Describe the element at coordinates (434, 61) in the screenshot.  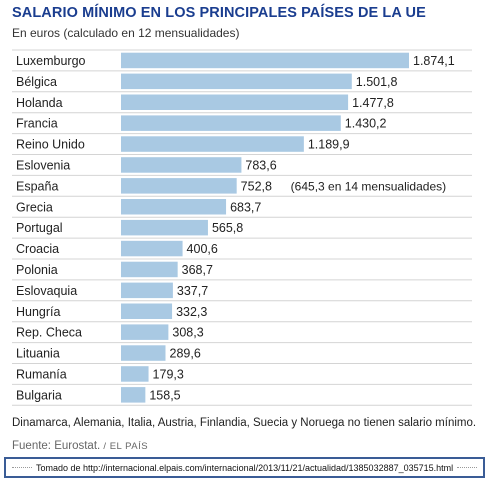
I see `value-label: 1.874,1` at that location.